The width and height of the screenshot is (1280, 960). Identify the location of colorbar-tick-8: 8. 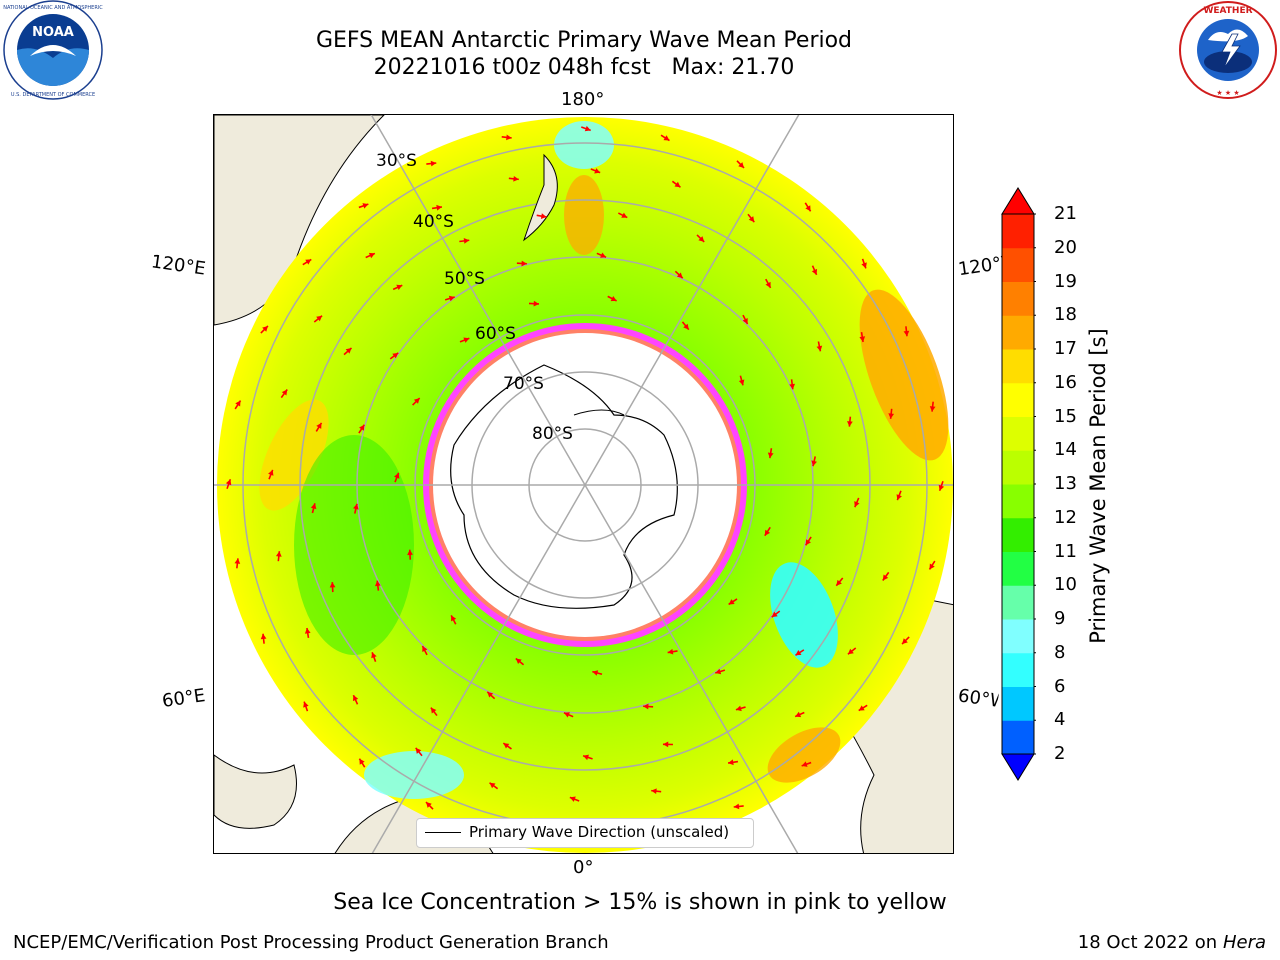
(1060, 652).